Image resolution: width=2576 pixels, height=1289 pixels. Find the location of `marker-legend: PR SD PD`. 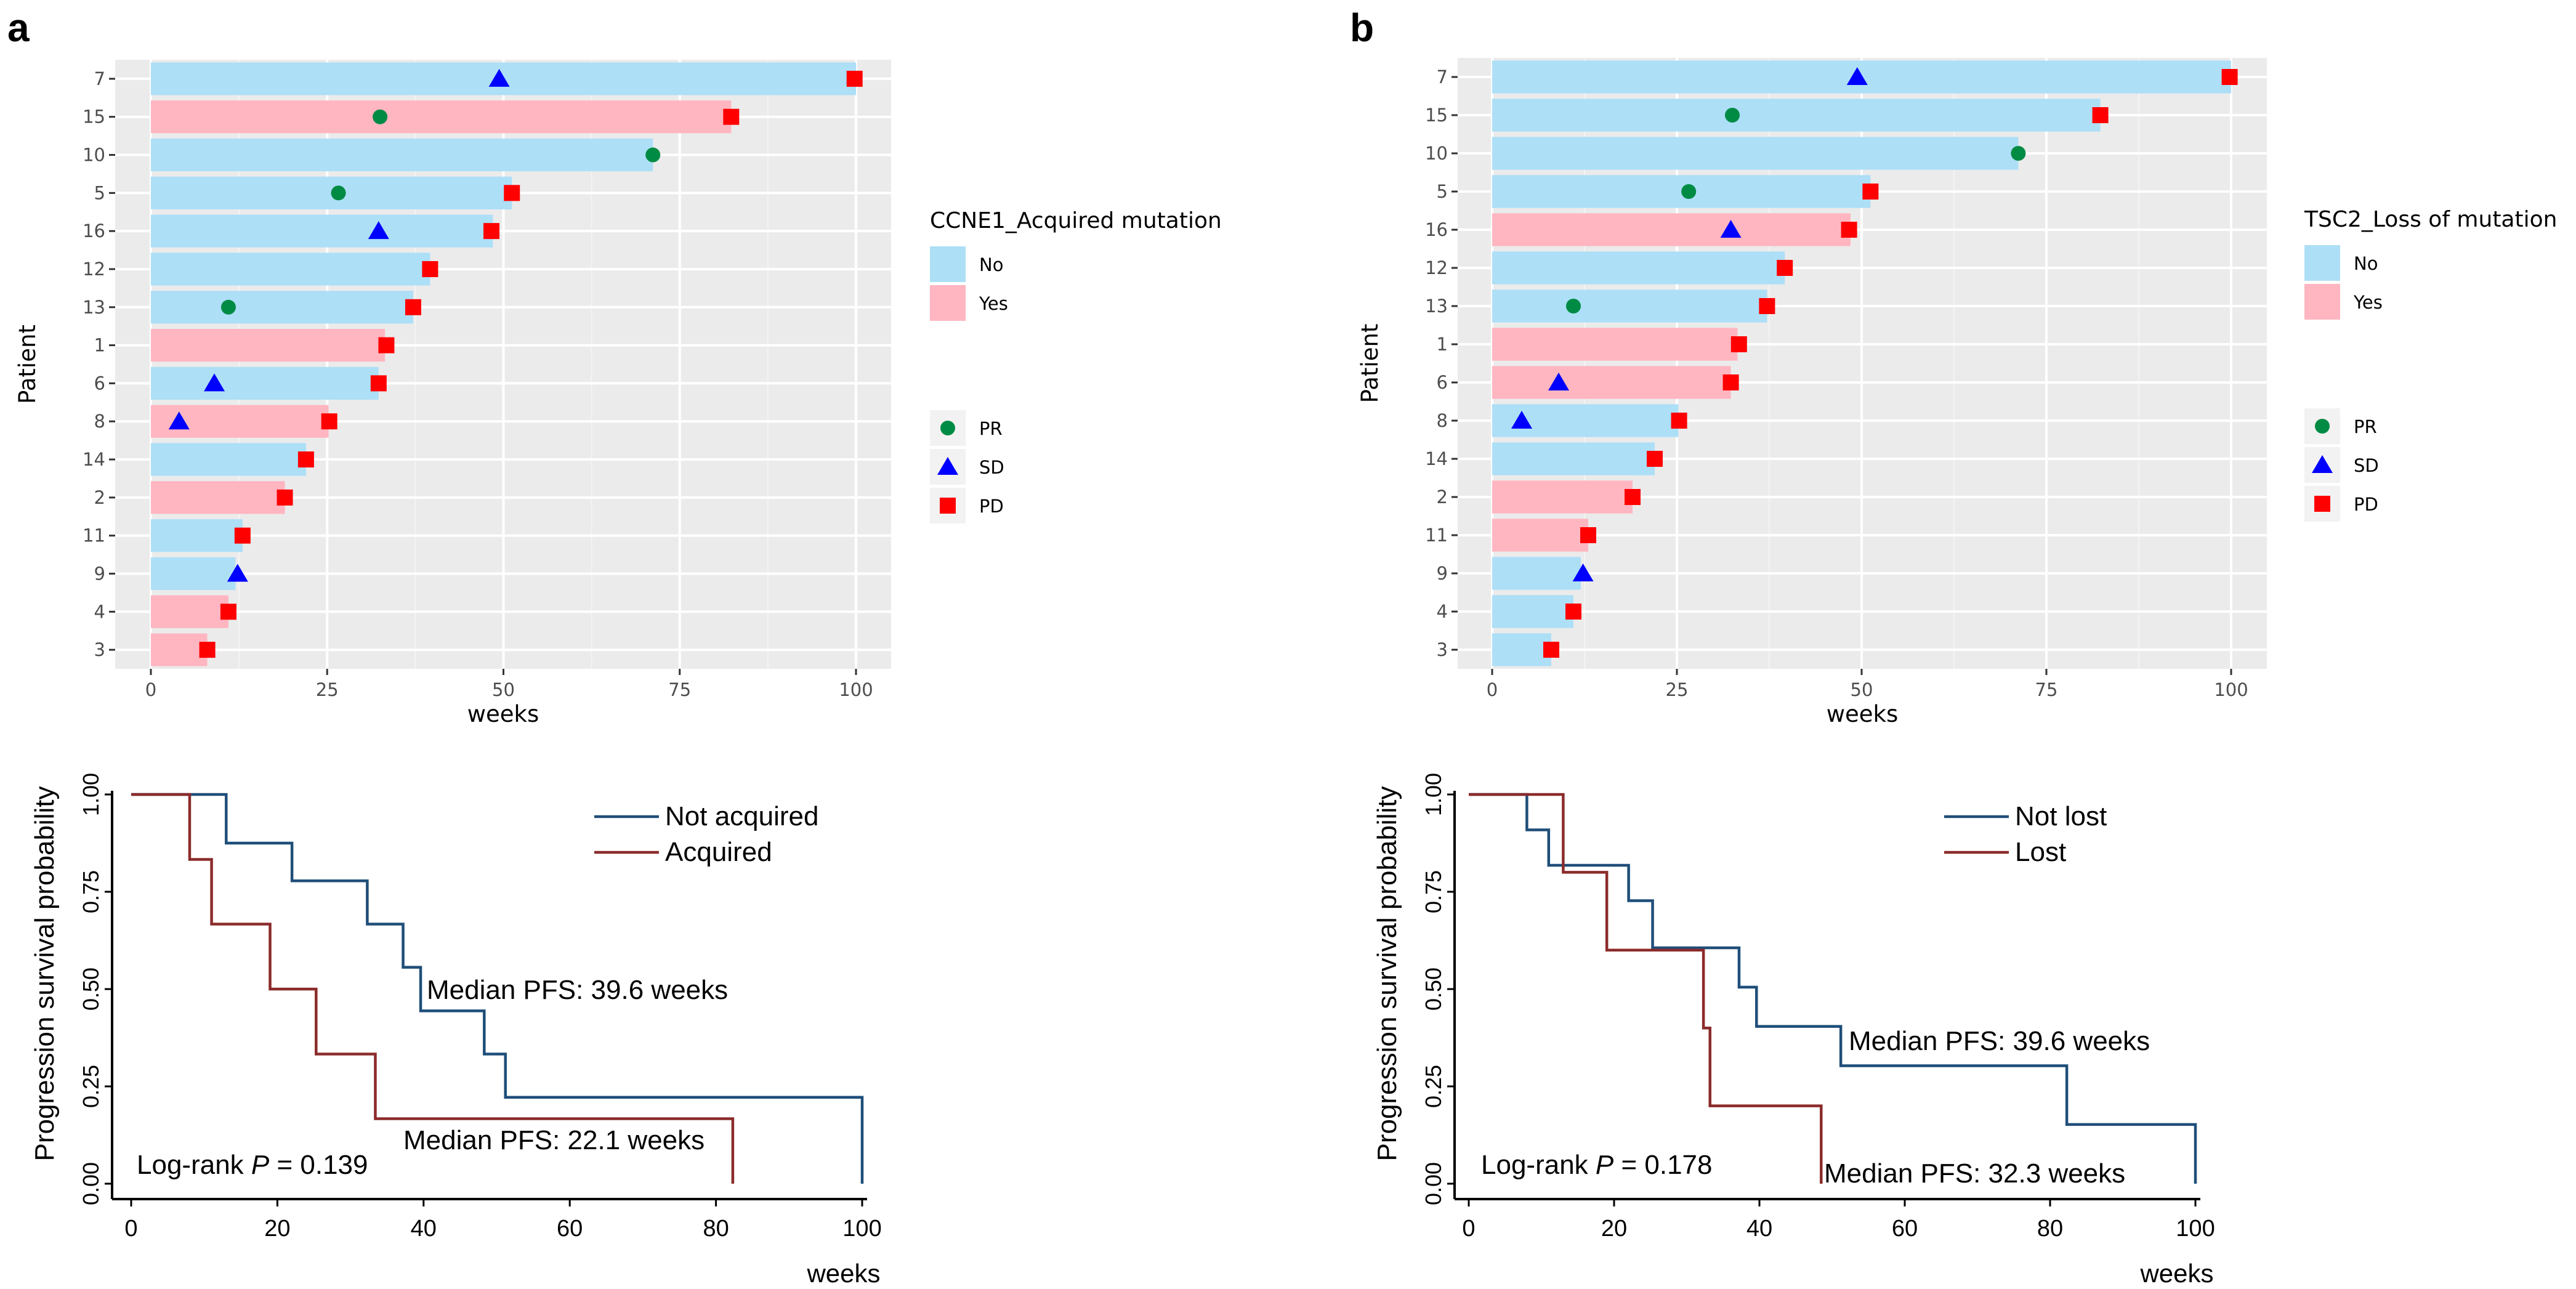

marker-legend: PR SD PD is located at coordinates (967, 466).